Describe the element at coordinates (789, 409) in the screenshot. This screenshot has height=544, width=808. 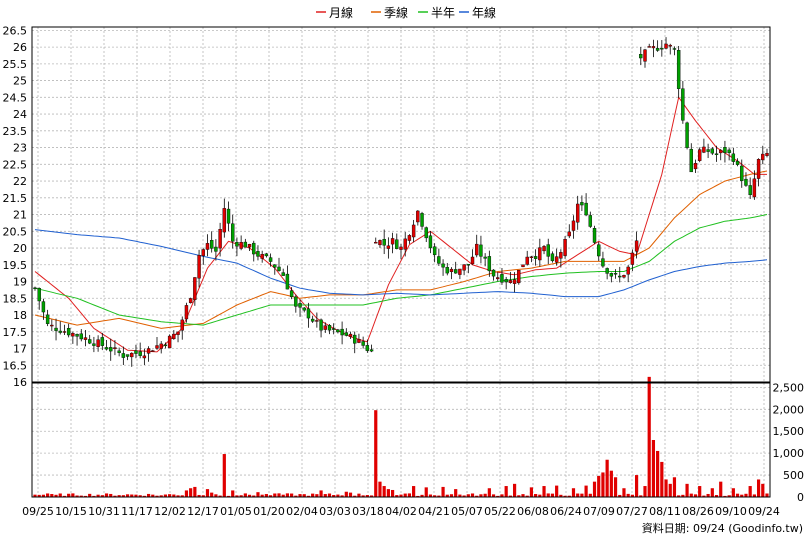
I see `volume-tick-label: 2,000` at that location.